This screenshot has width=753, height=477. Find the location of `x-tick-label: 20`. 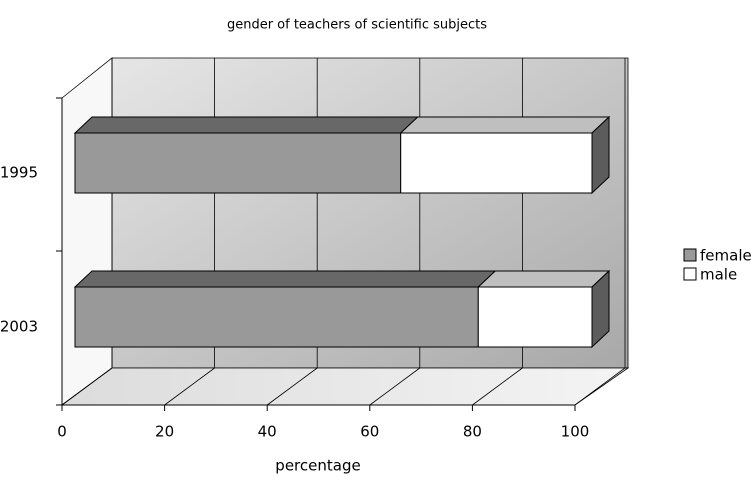

x-tick-label: 20 is located at coordinates (164, 432).